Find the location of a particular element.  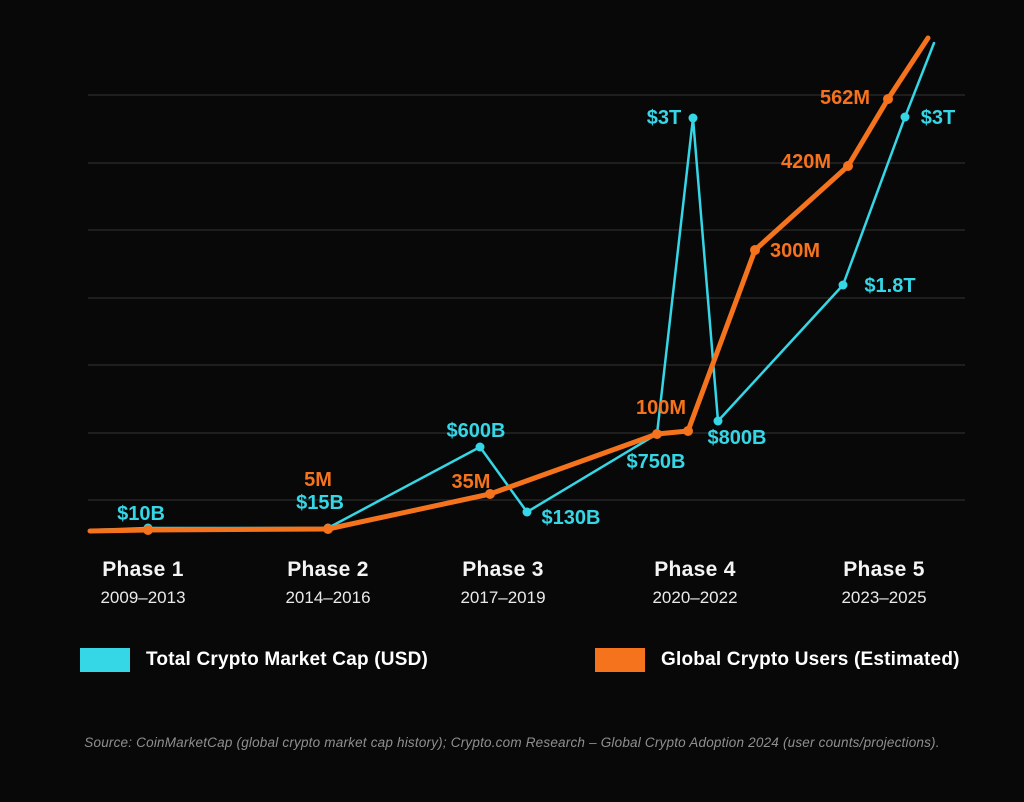

phase-years: 2023–2025 is located at coordinates (884, 597).